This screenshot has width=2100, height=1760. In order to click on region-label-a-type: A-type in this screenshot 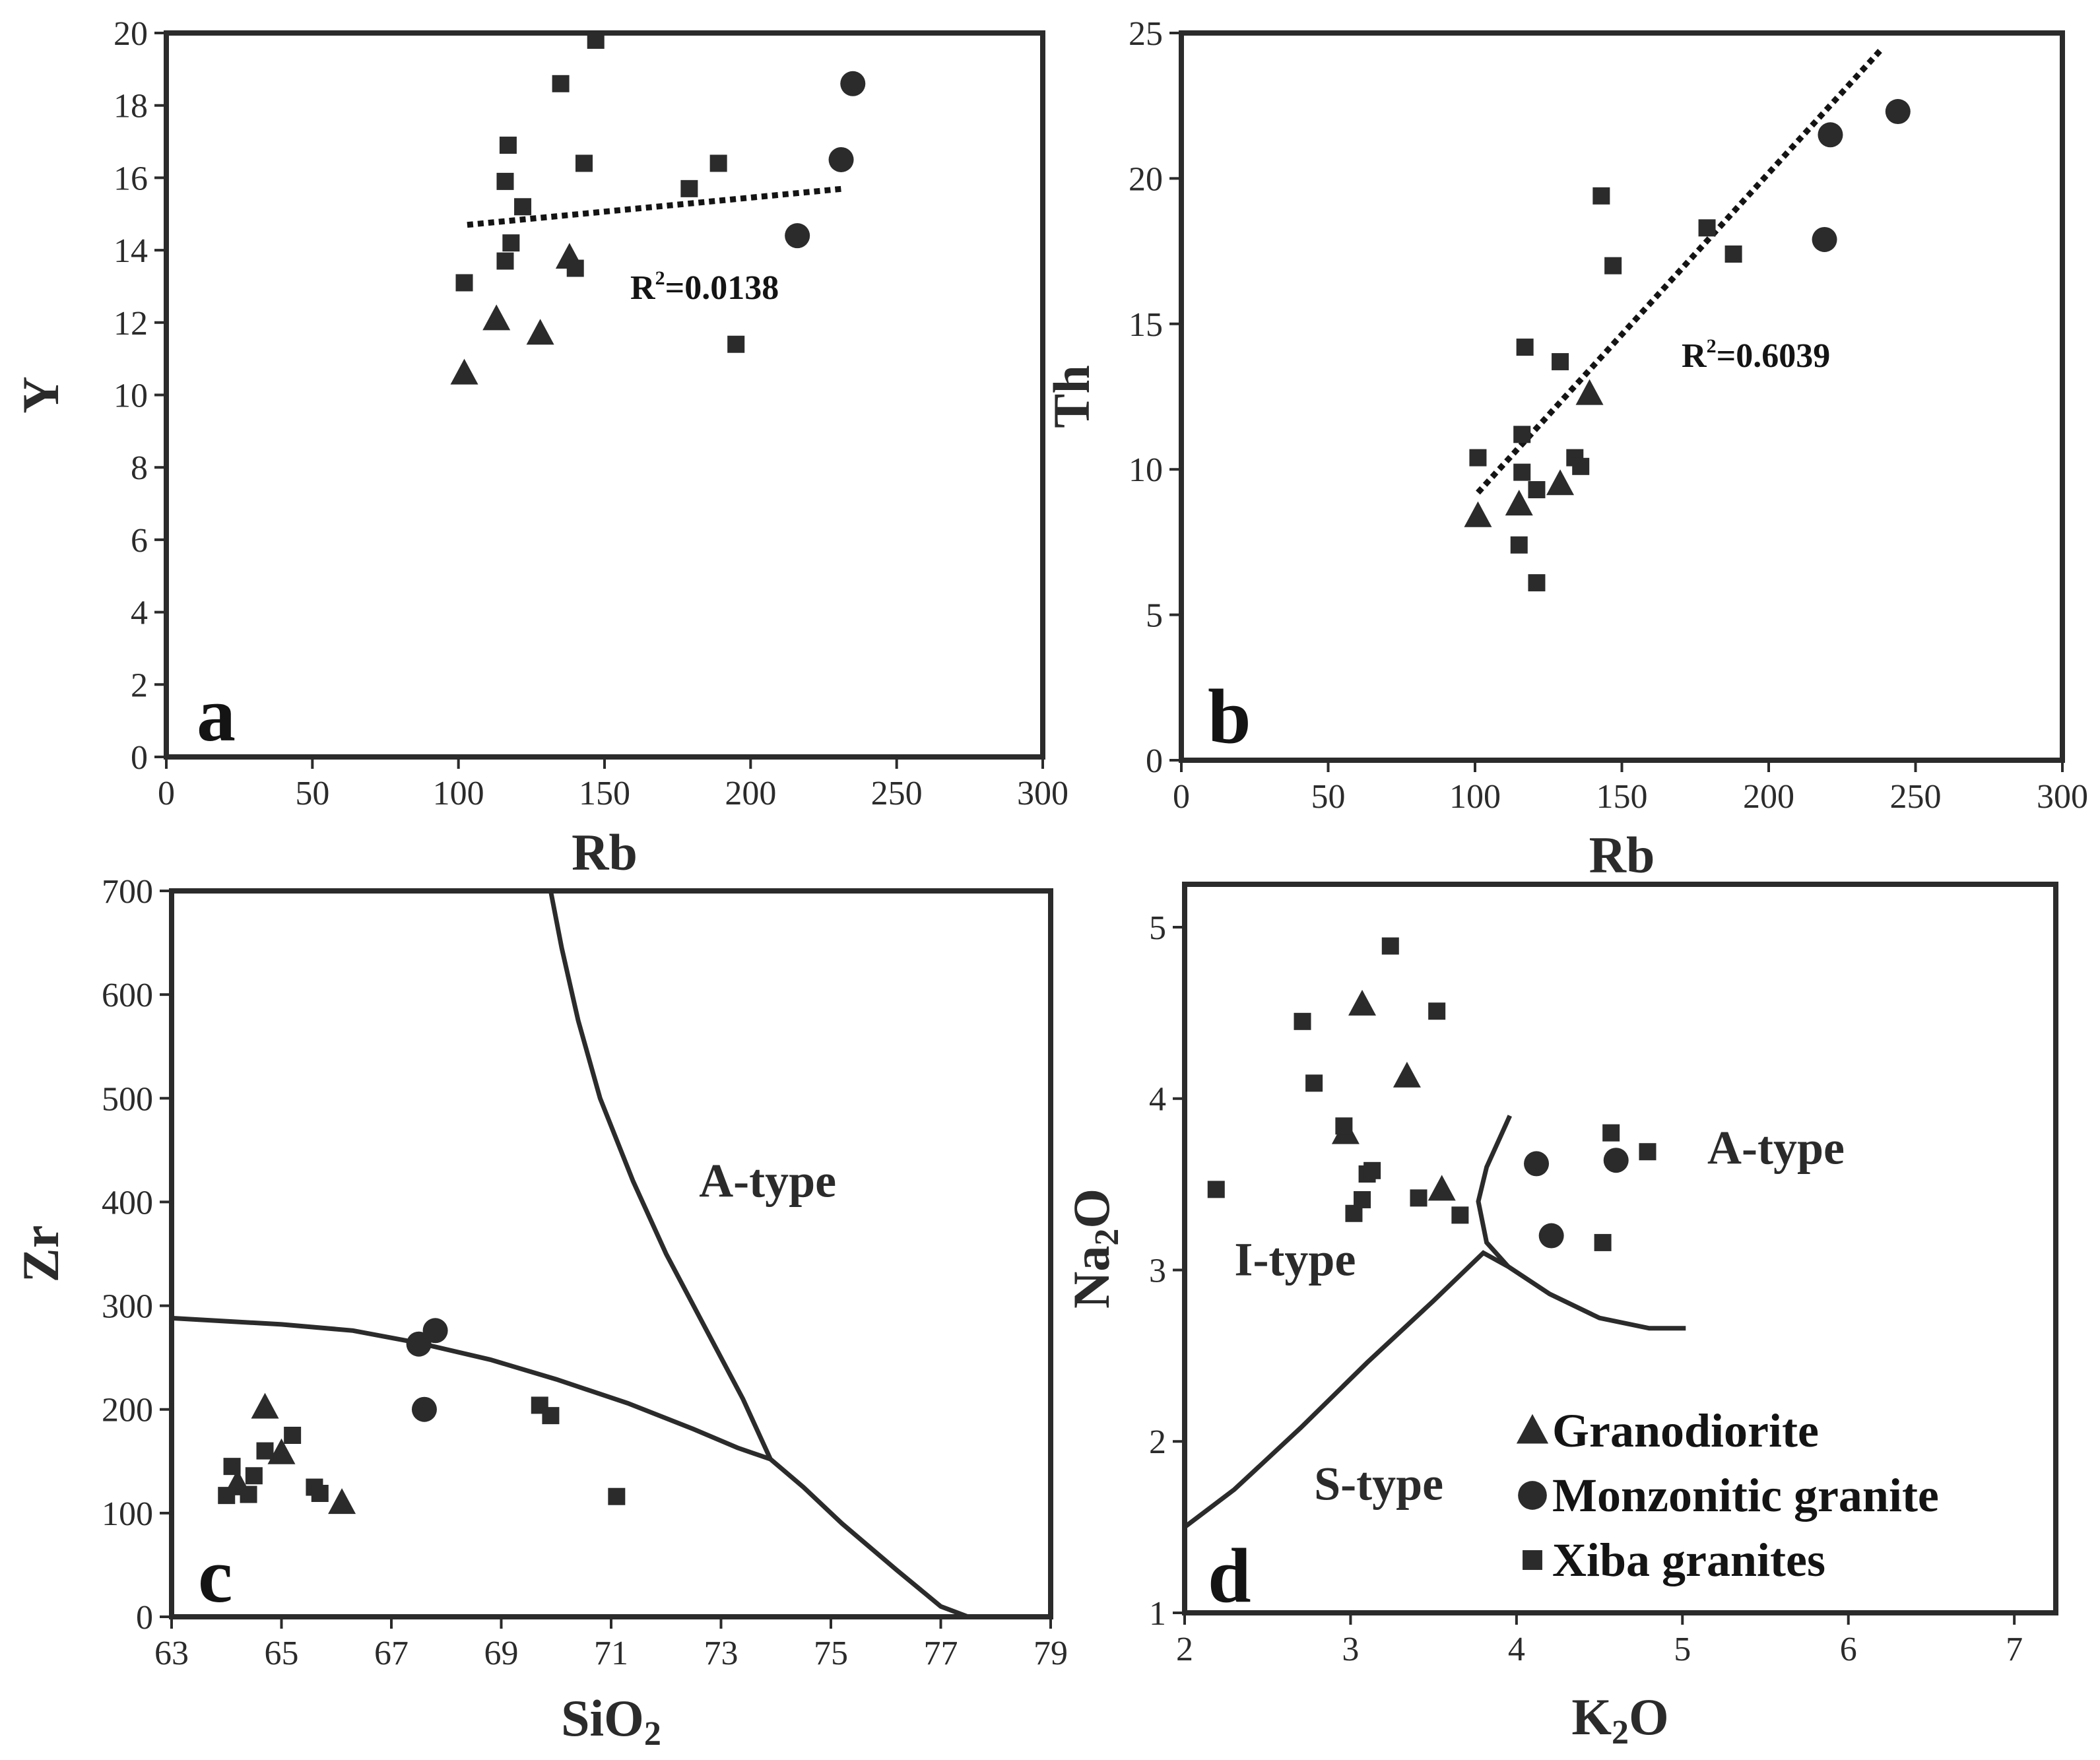, I will do `click(1776, 1148)`.